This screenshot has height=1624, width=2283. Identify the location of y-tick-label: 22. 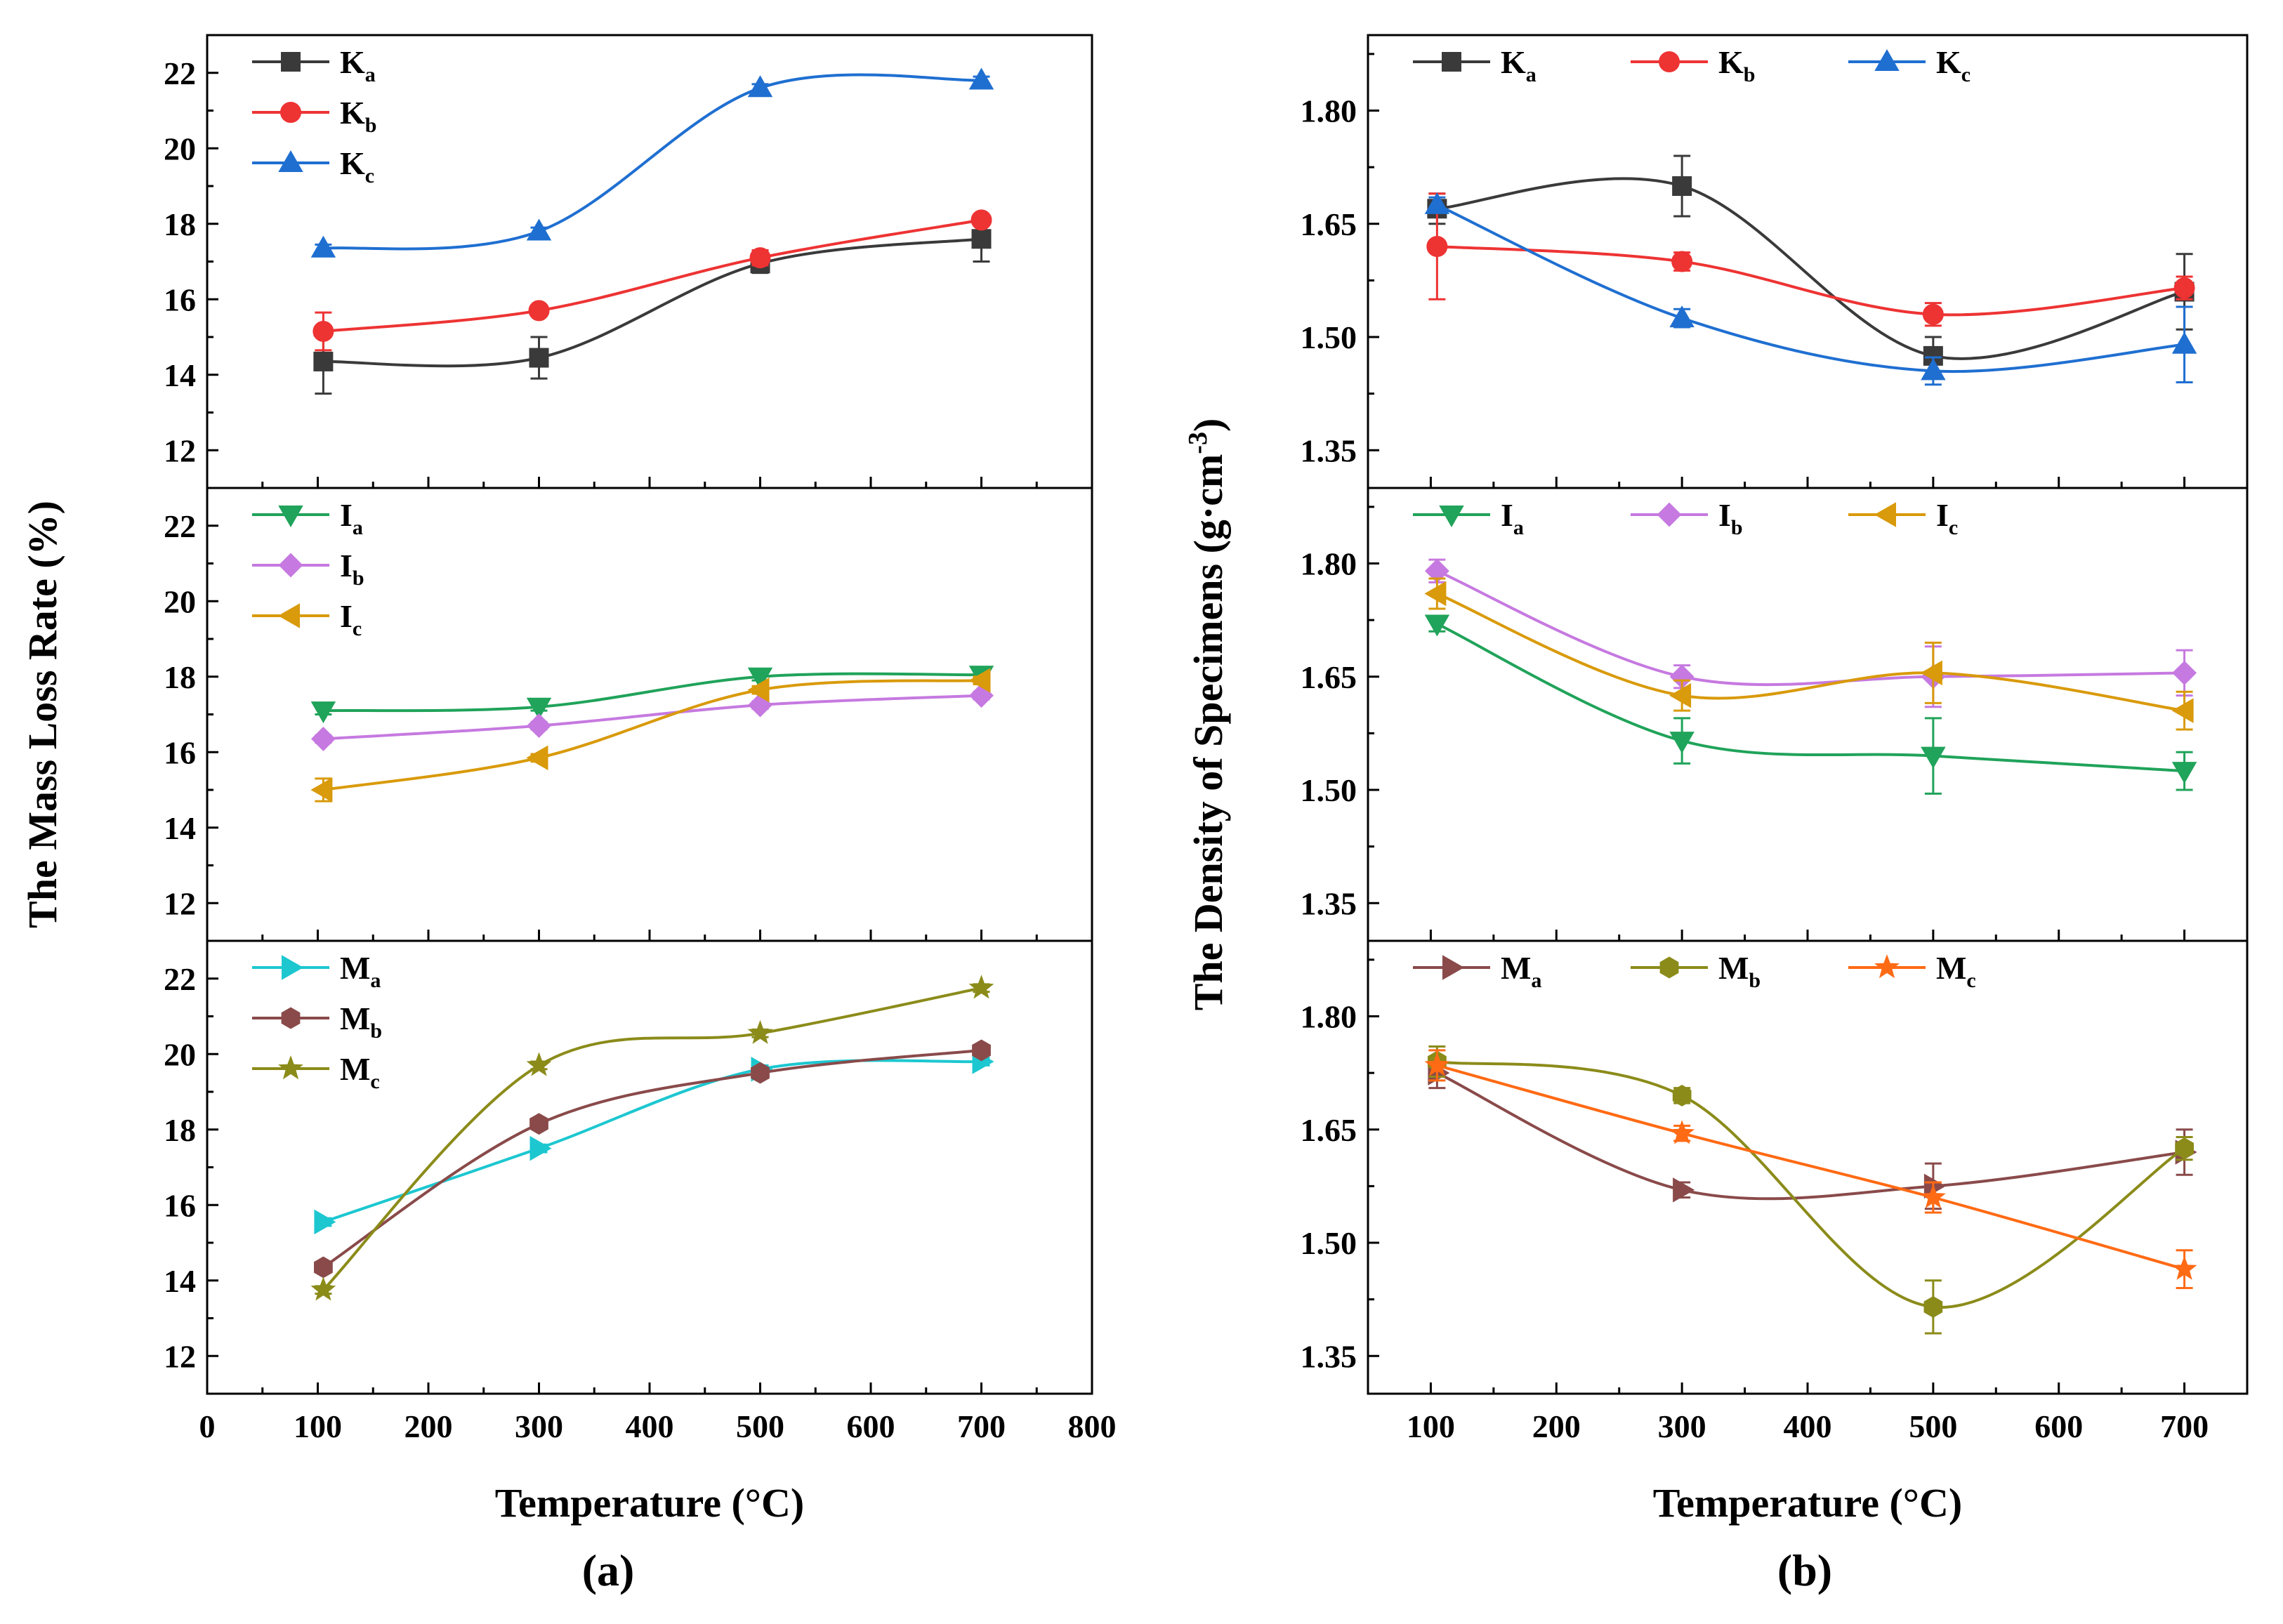
(180, 73).